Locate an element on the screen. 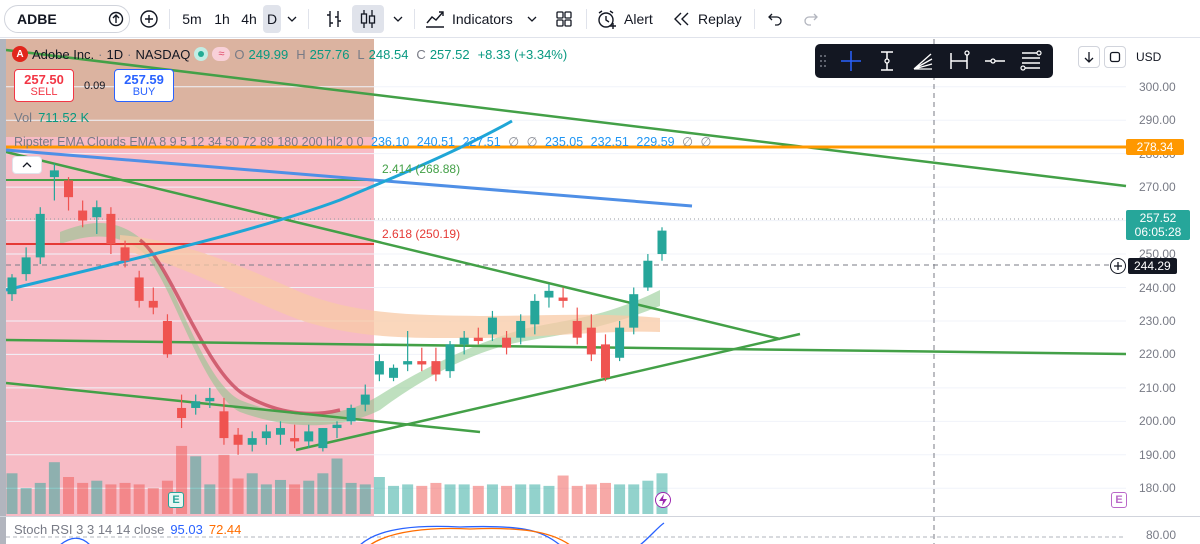 Image resolution: width=1200 pixels, height=544 pixels. high-value: 257.76 is located at coordinates (329, 54).